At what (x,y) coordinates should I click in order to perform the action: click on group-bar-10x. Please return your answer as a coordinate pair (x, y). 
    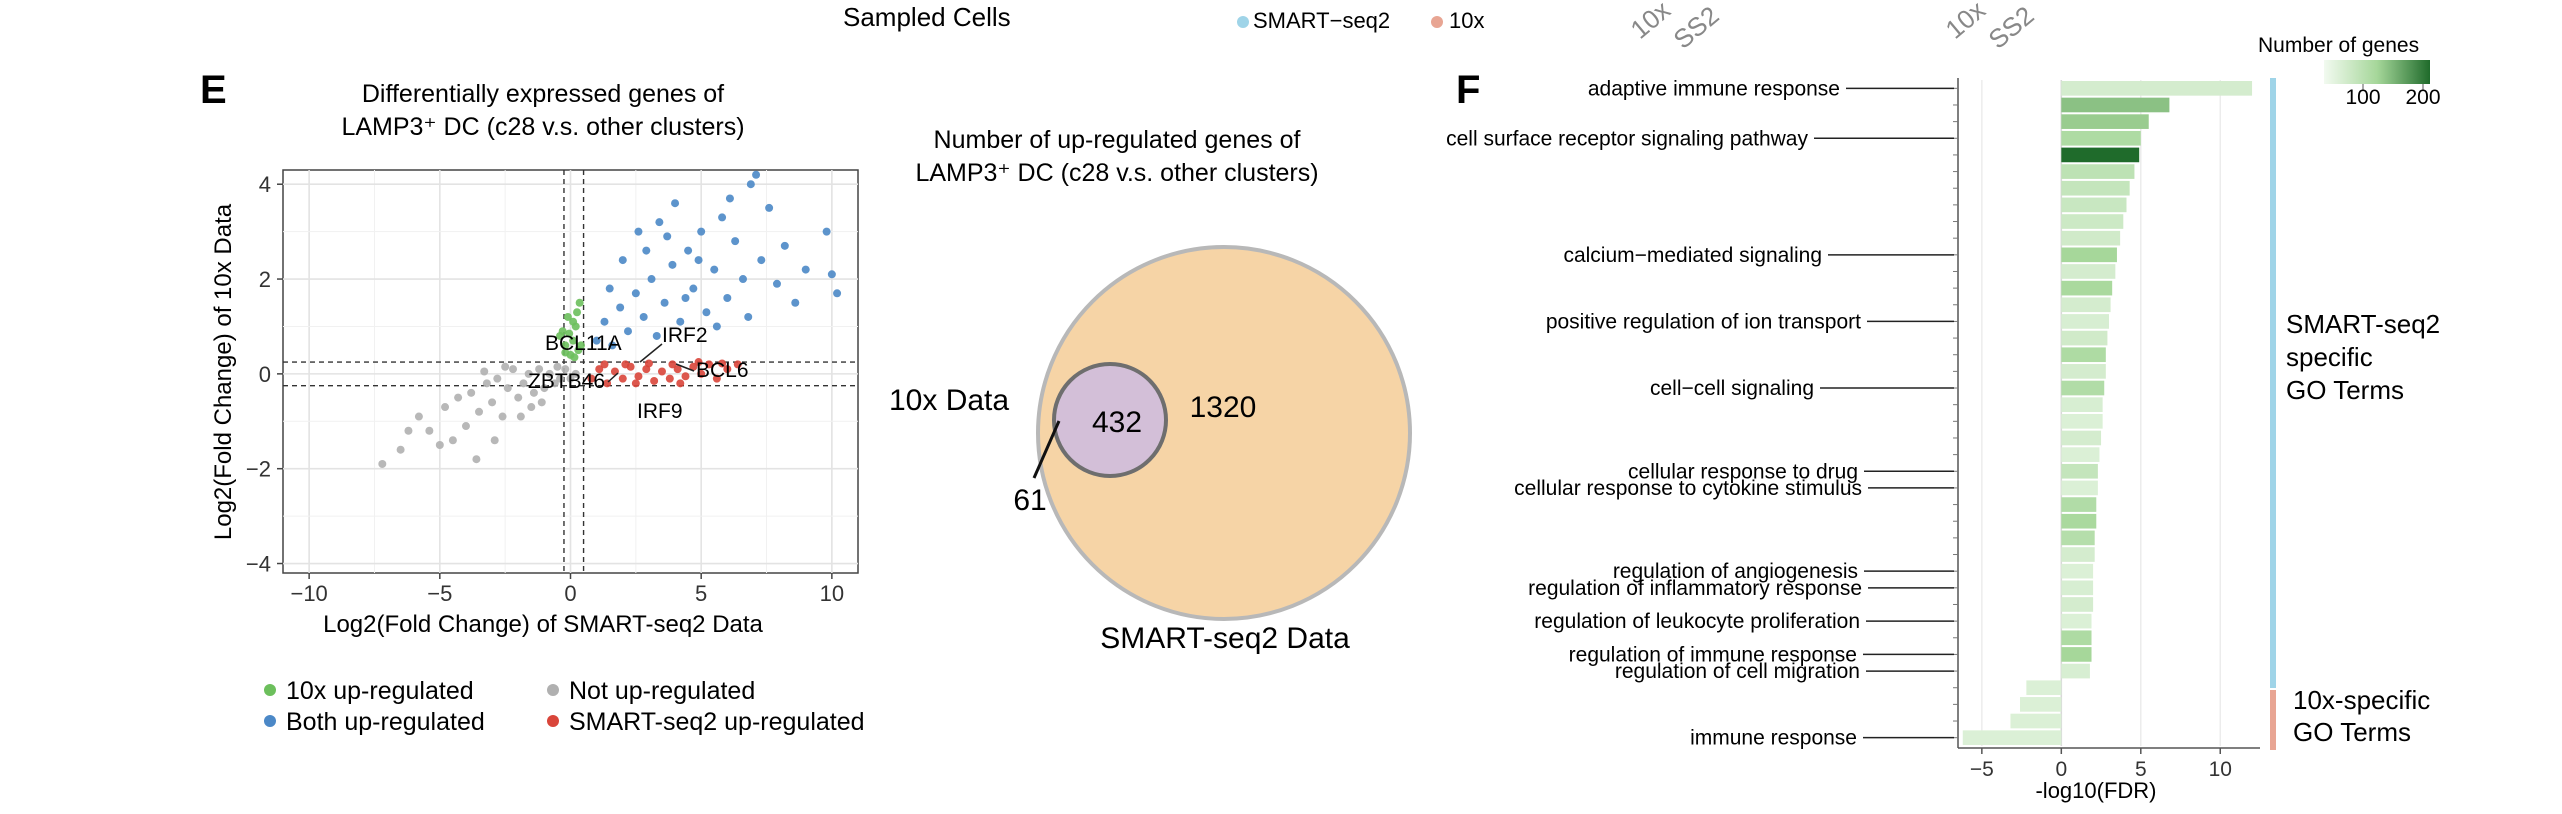
    Looking at the image, I should click on (2273, 720).